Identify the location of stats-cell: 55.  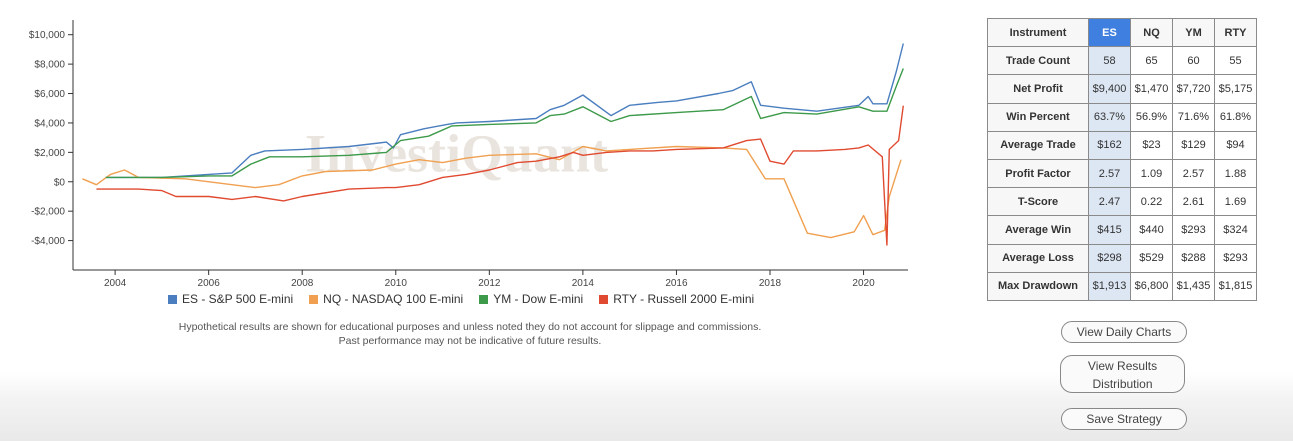
(1235, 61).